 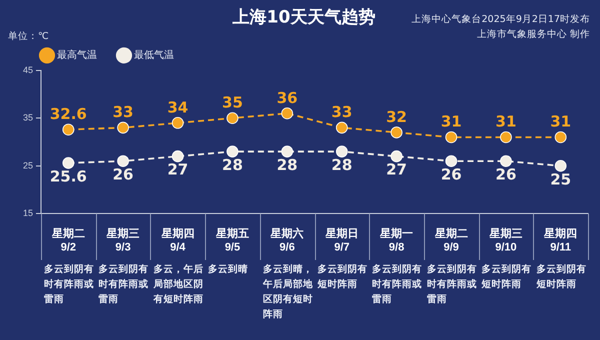 I want to click on legend-label: 最低气温, so click(x=154, y=55).